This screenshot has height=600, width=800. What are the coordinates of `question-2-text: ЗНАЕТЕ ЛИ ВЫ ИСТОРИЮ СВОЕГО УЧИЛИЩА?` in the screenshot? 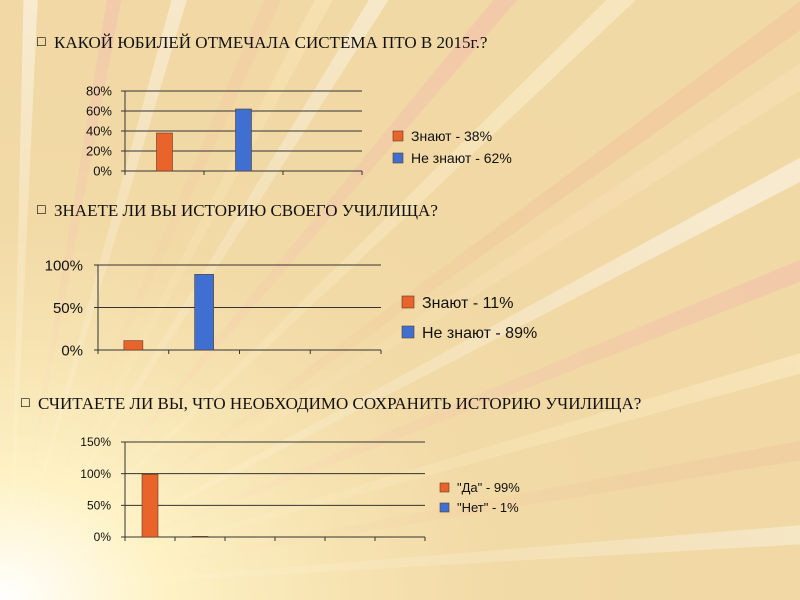 It's located at (246, 210).